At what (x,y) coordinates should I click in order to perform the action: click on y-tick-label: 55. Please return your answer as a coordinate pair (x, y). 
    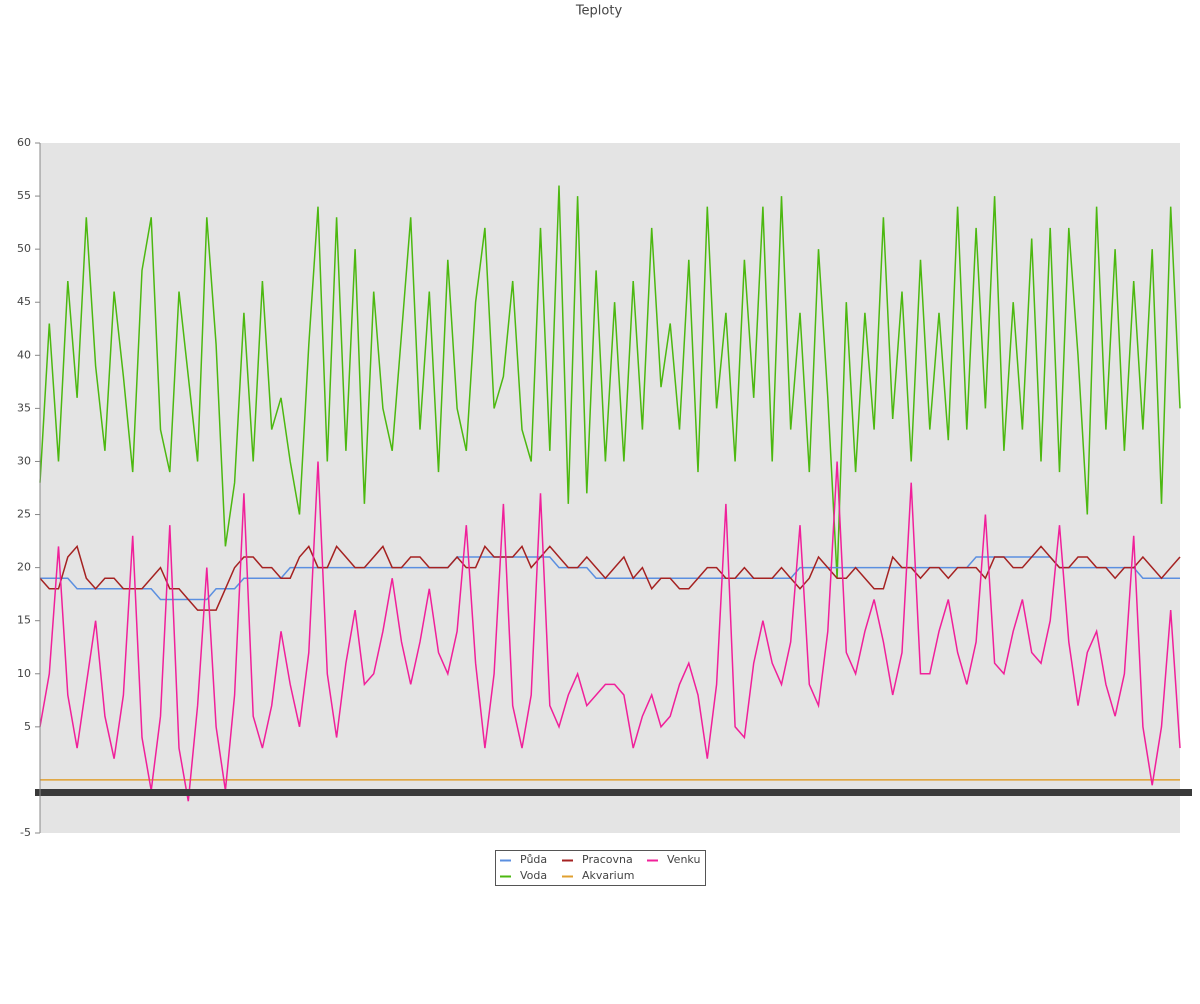
    Looking at the image, I should click on (24, 195).